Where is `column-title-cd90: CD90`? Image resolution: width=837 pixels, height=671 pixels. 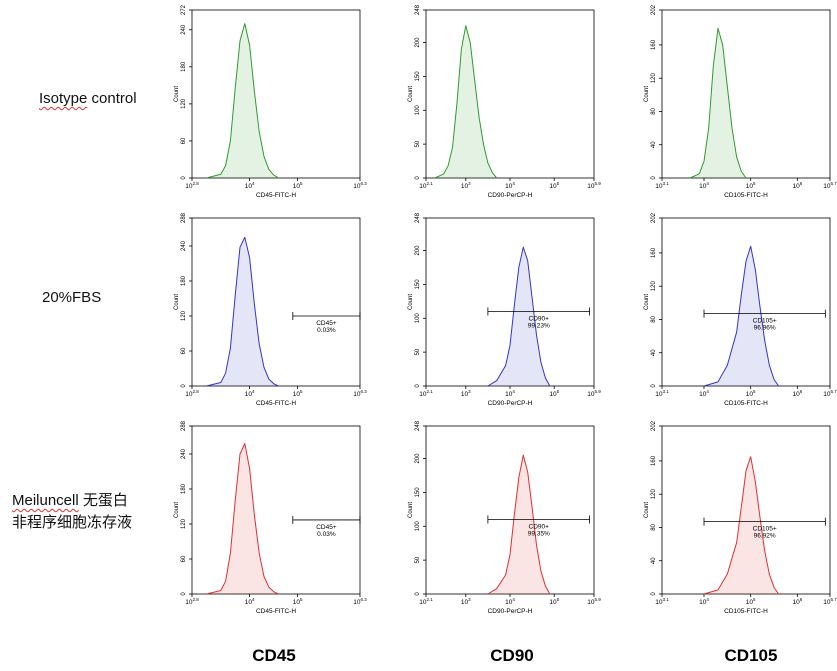
column-title-cd90: CD90 is located at coordinates (512, 655).